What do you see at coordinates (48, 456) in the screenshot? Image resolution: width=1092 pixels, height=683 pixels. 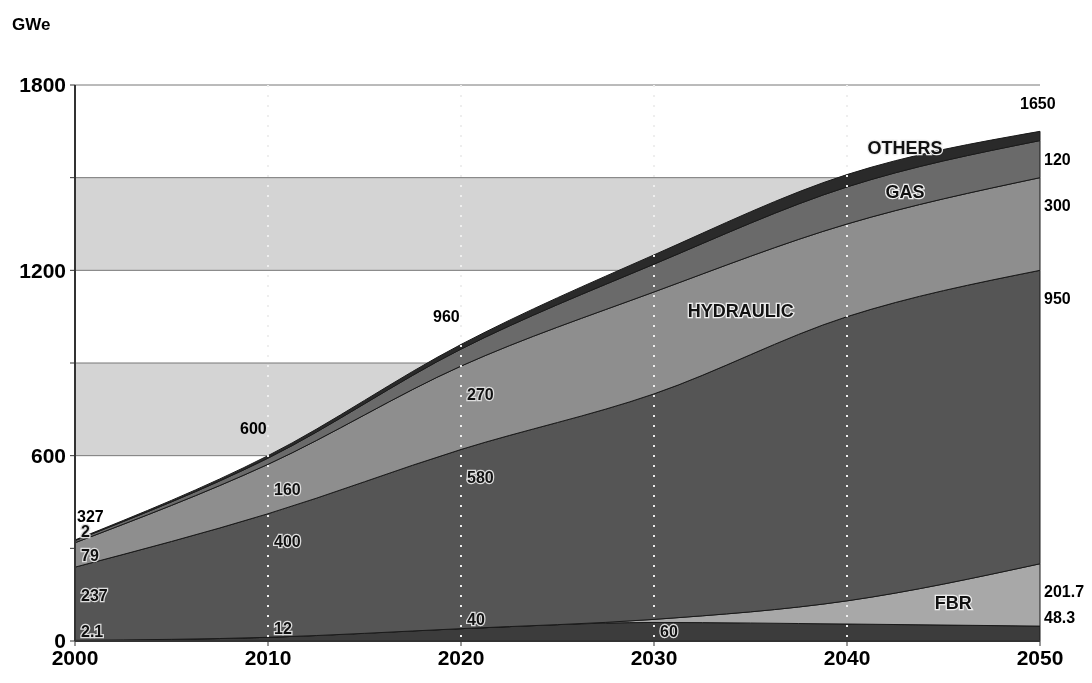 I see `y-tick-label: 600` at bounding box center [48, 456].